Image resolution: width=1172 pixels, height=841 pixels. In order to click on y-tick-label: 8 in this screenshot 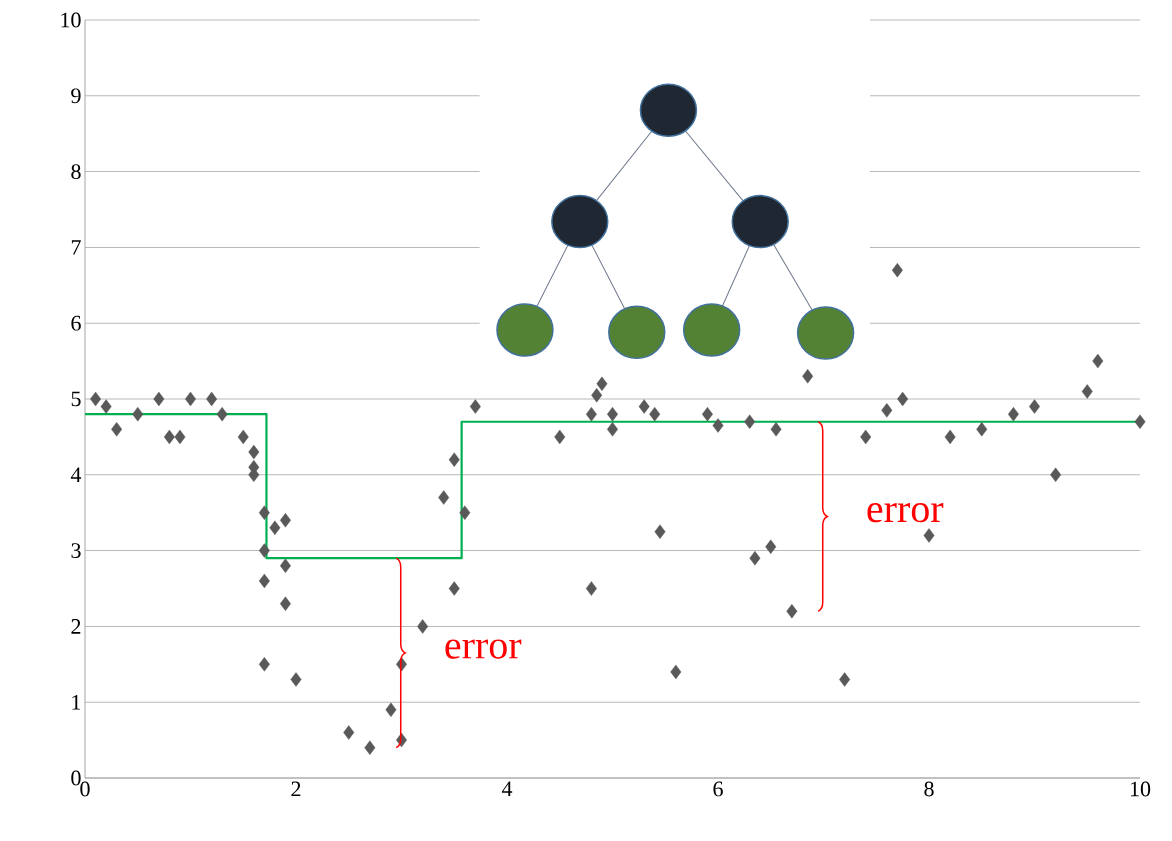, I will do `click(76, 172)`.